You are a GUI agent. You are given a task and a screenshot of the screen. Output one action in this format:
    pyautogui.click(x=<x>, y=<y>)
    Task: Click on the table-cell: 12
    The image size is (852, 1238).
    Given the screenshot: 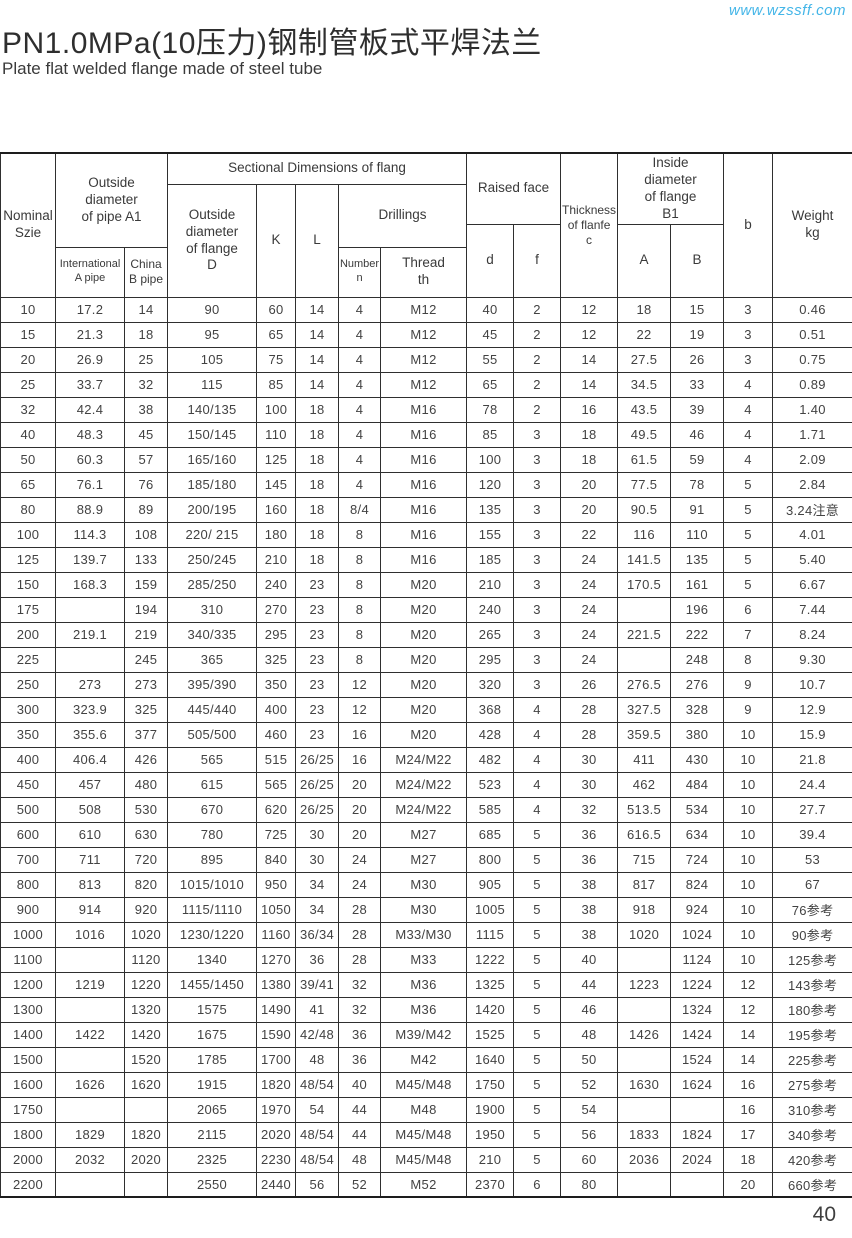 What is the action you would take?
    pyautogui.click(x=748, y=1009)
    